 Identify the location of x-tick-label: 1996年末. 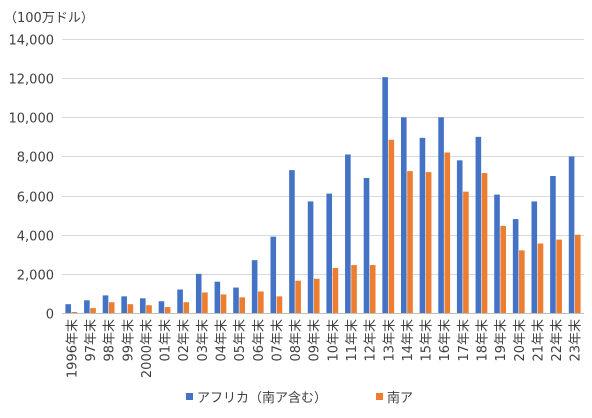
(72, 348).